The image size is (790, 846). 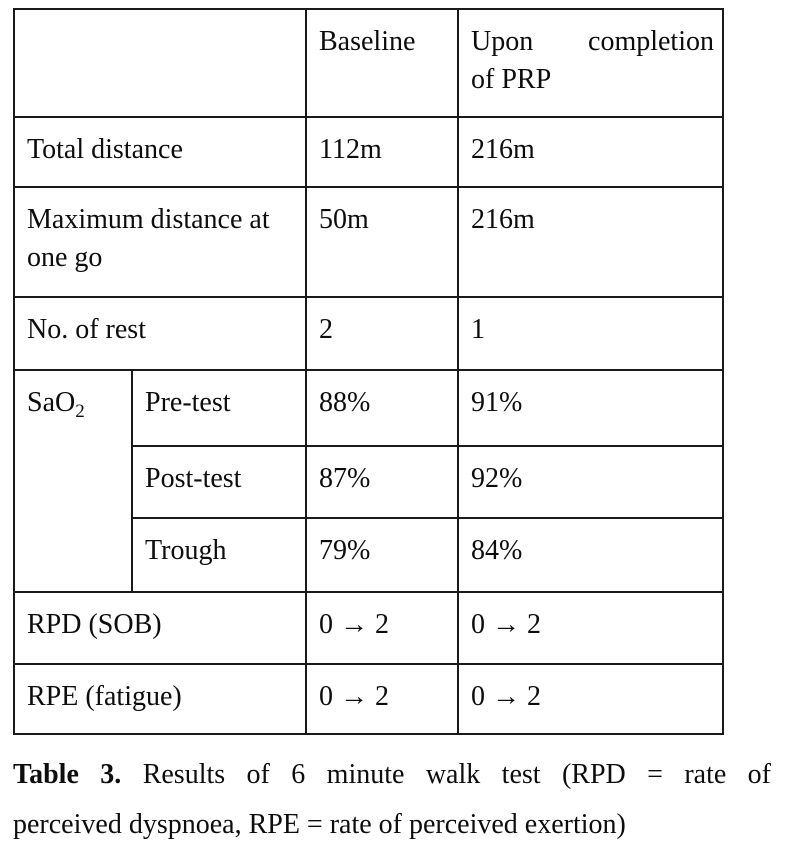 What do you see at coordinates (590, 408) in the screenshot?
I see `completion-value: 91%` at bounding box center [590, 408].